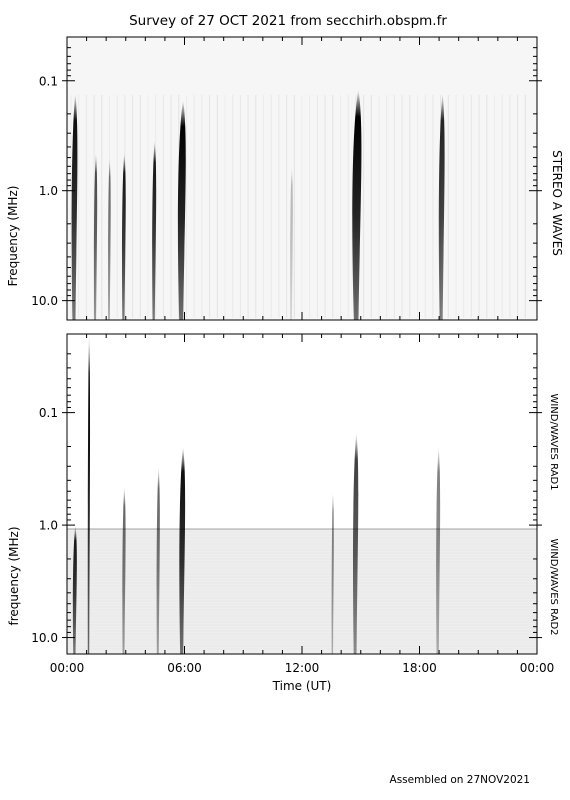 The image size is (570, 800). What do you see at coordinates (553, 586) in the screenshot?
I see `rad2-instrument-label: WIND/WAVES RAD2` at bounding box center [553, 586].